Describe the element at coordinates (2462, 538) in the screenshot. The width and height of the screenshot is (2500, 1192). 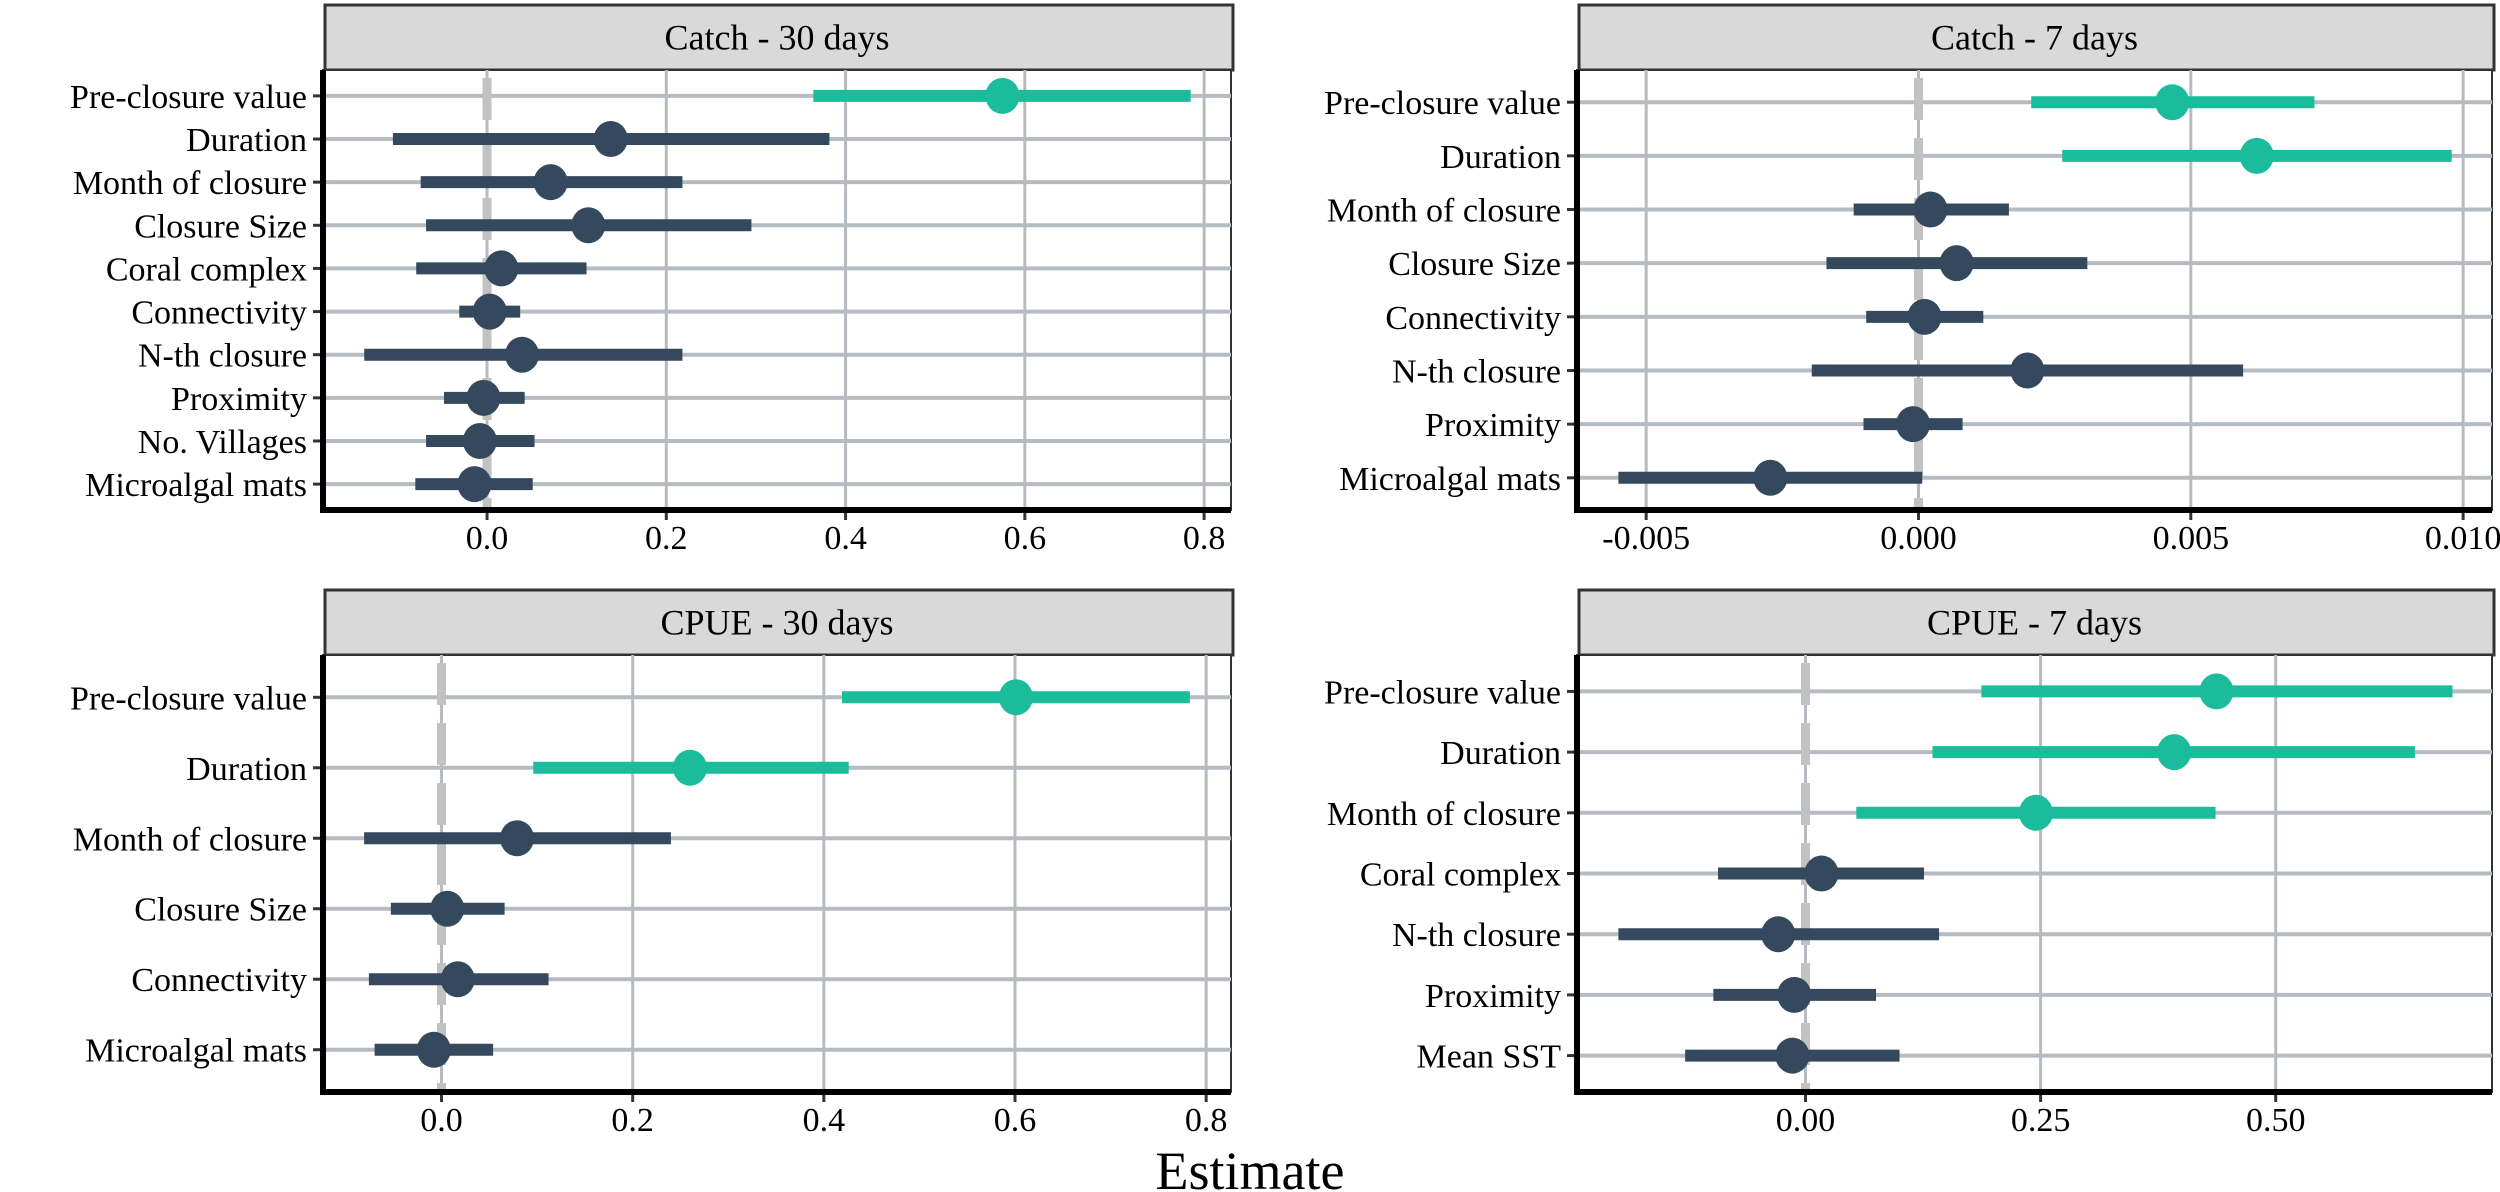
I see `x-tick-label: 0.010` at that location.